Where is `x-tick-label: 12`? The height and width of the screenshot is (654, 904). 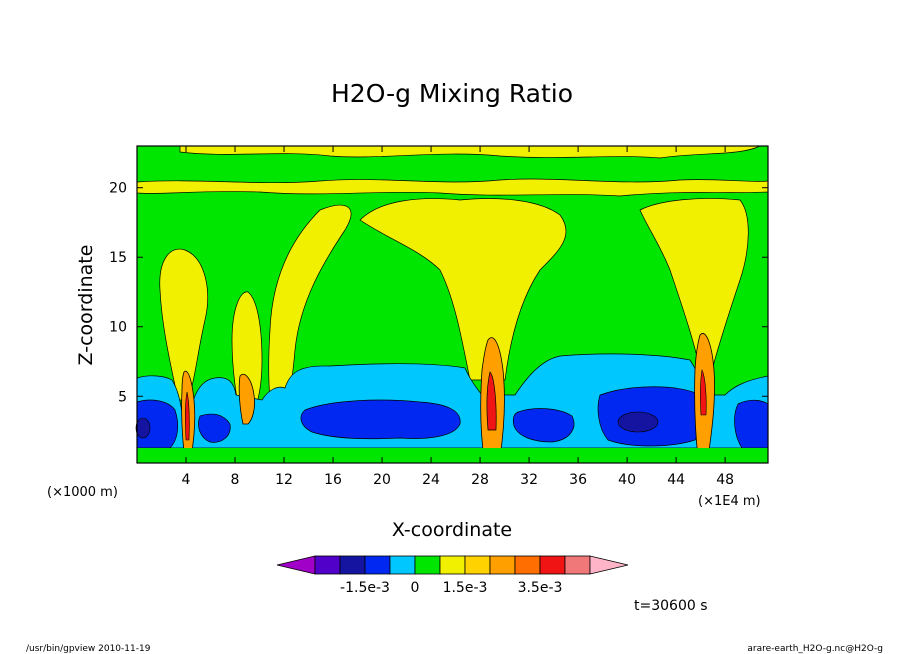 x-tick-label: 12 is located at coordinates (284, 480).